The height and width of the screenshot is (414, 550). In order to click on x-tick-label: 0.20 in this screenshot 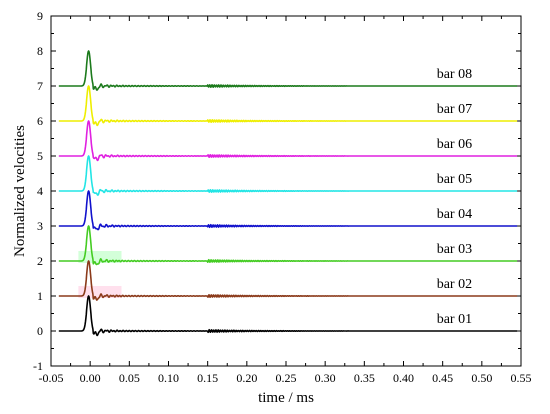, I will do `click(246, 378)`.